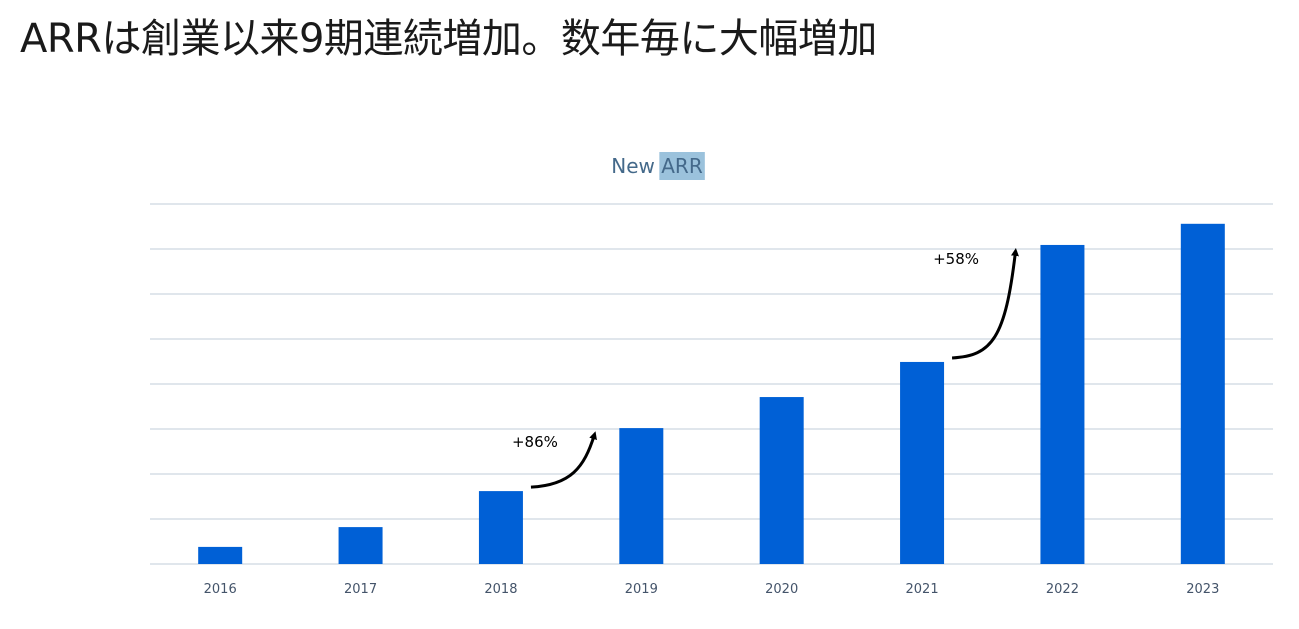  What do you see at coordinates (636, 166) in the screenshot?
I see `chart-title-text: New` at bounding box center [636, 166].